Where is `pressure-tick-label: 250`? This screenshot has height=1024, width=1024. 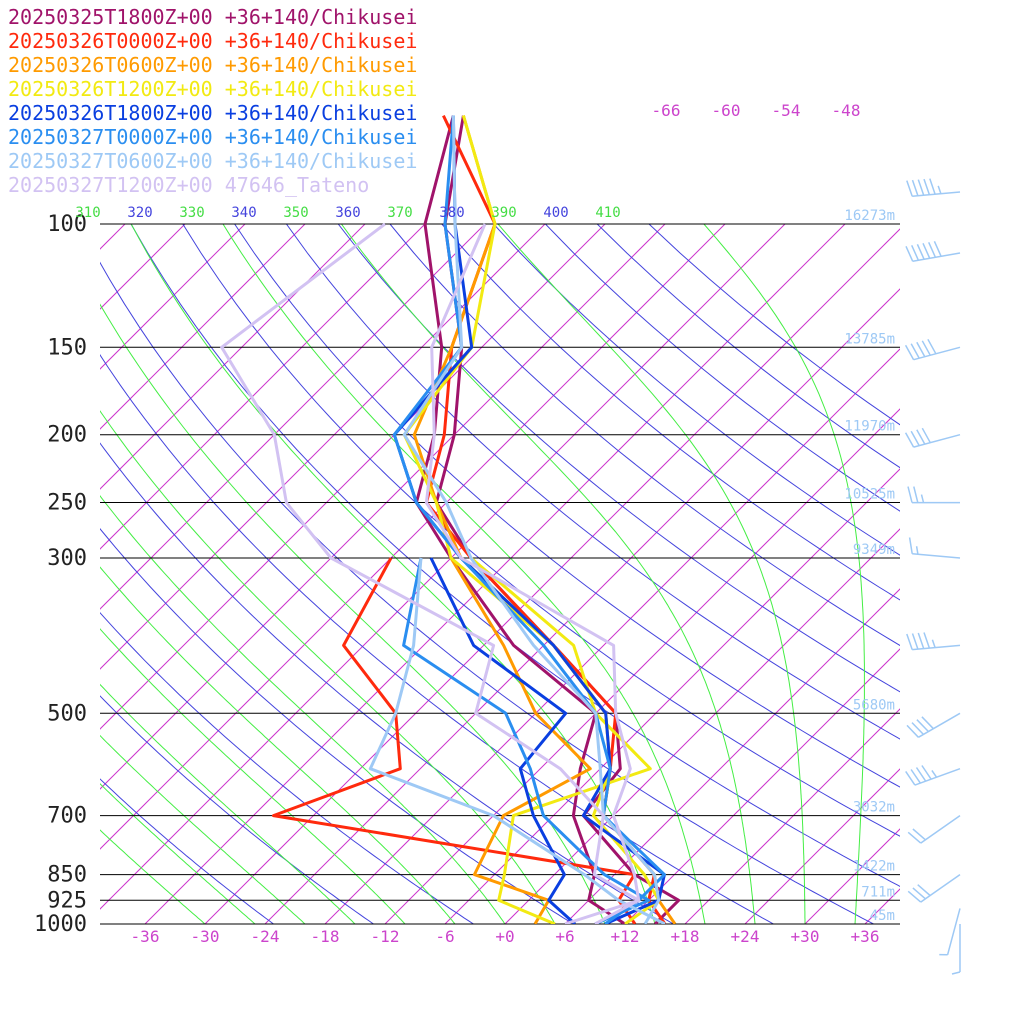
pressure-tick-label: 250 is located at coordinates (67, 503).